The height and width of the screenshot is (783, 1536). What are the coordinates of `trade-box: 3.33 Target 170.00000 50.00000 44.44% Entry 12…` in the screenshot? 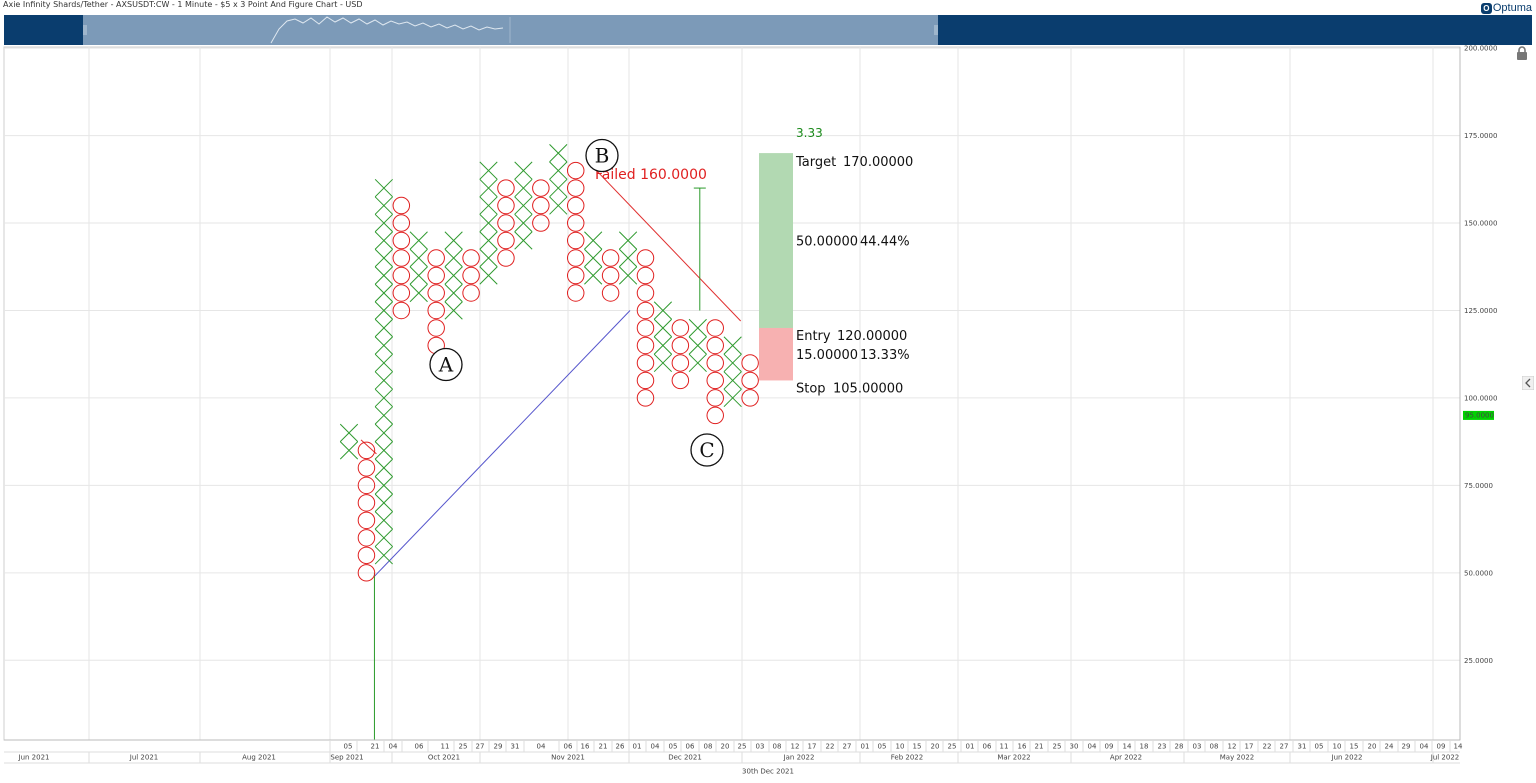 It's located at (836, 261).